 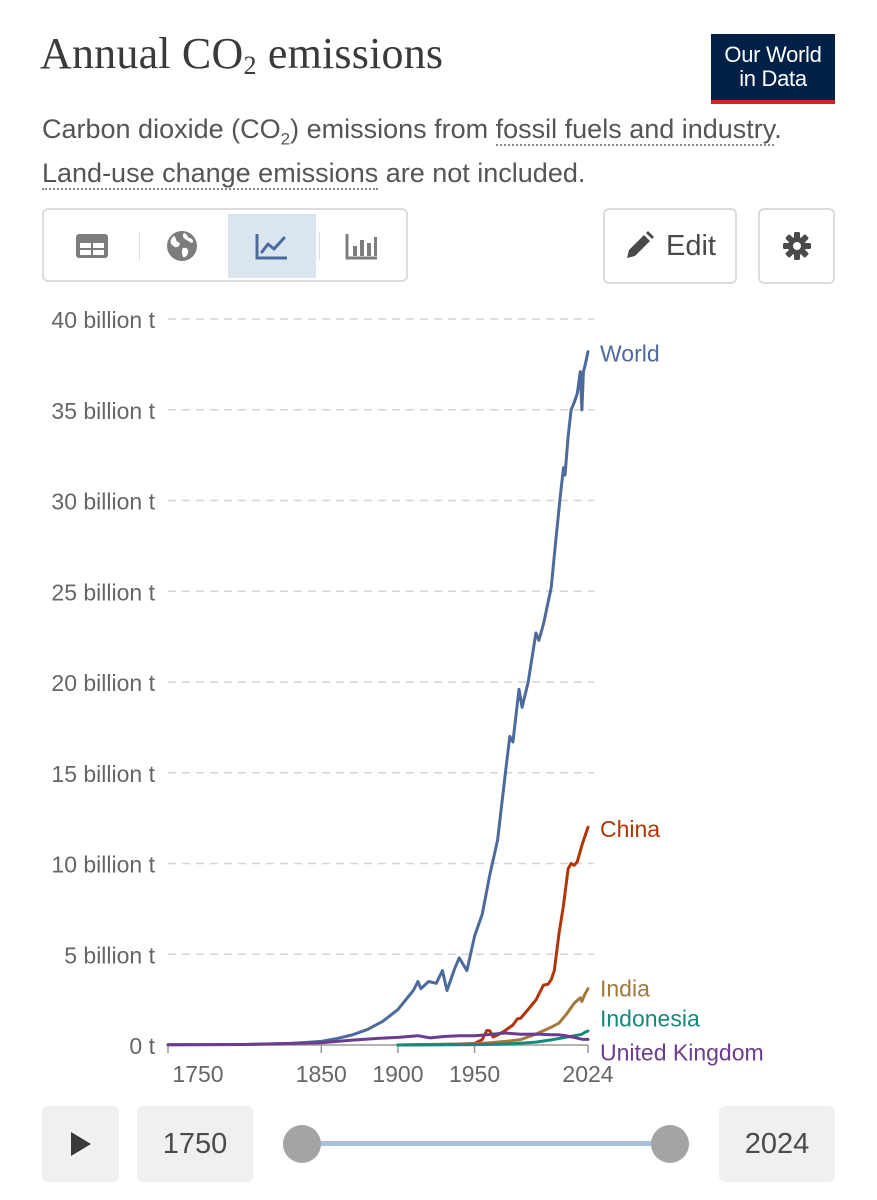 I want to click on series-label-united-kingdom: United Kingdom, so click(x=682, y=1053).